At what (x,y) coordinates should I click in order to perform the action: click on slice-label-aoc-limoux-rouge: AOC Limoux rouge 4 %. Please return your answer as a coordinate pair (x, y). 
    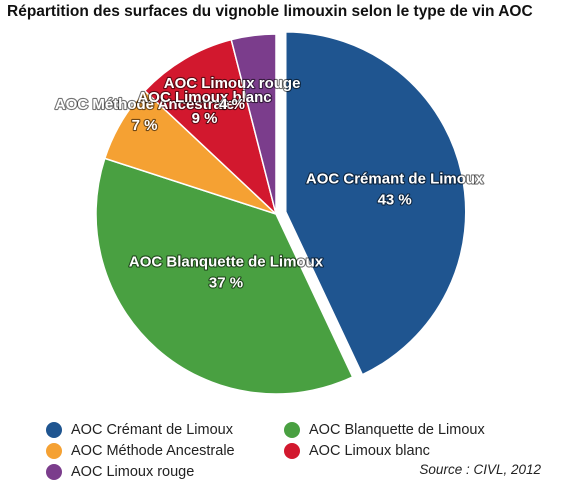
    Looking at the image, I should click on (232, 94).